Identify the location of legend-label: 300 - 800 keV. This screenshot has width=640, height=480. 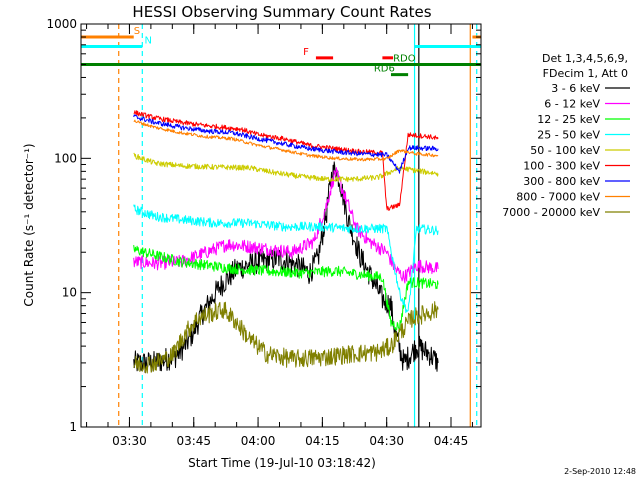
(561, 181).